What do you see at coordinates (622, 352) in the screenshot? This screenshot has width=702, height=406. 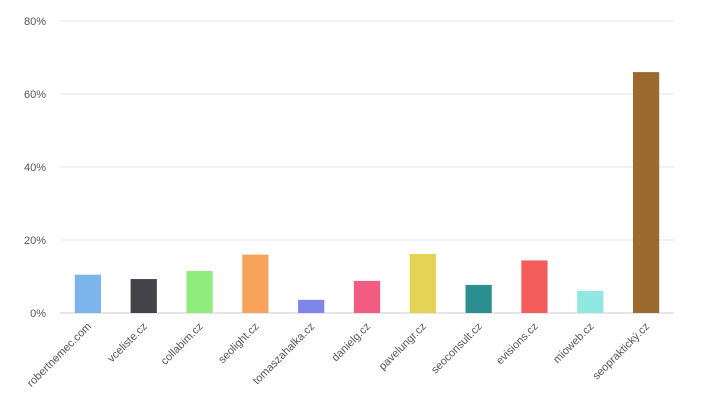 I see `x-tick-label: seopraktický.cz` at bounding box center [622, 352].